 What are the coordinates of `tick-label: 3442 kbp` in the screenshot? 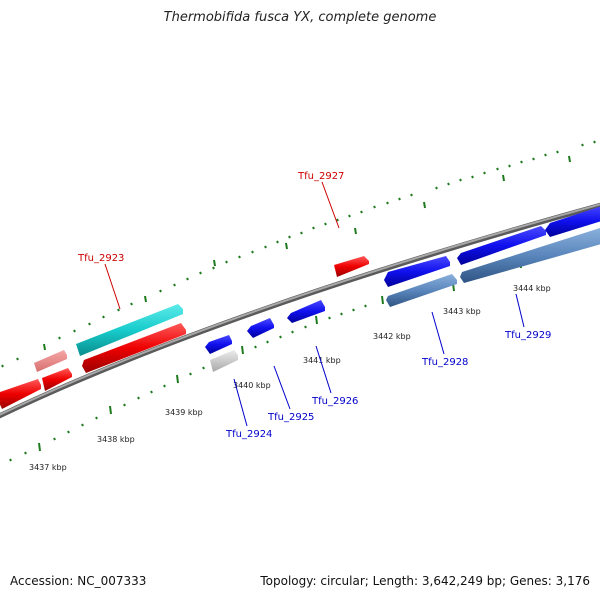 It's located at (392, 336).